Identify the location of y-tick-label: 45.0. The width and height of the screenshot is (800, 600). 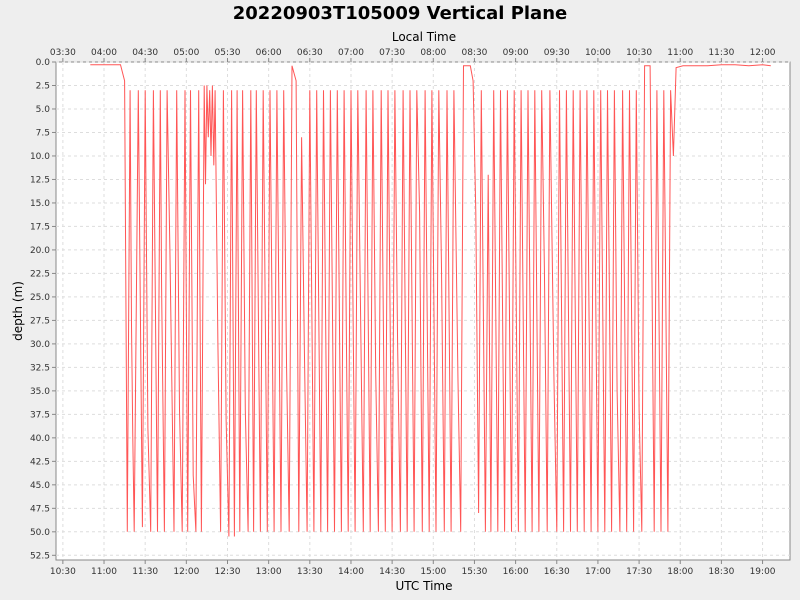
(40, 486).